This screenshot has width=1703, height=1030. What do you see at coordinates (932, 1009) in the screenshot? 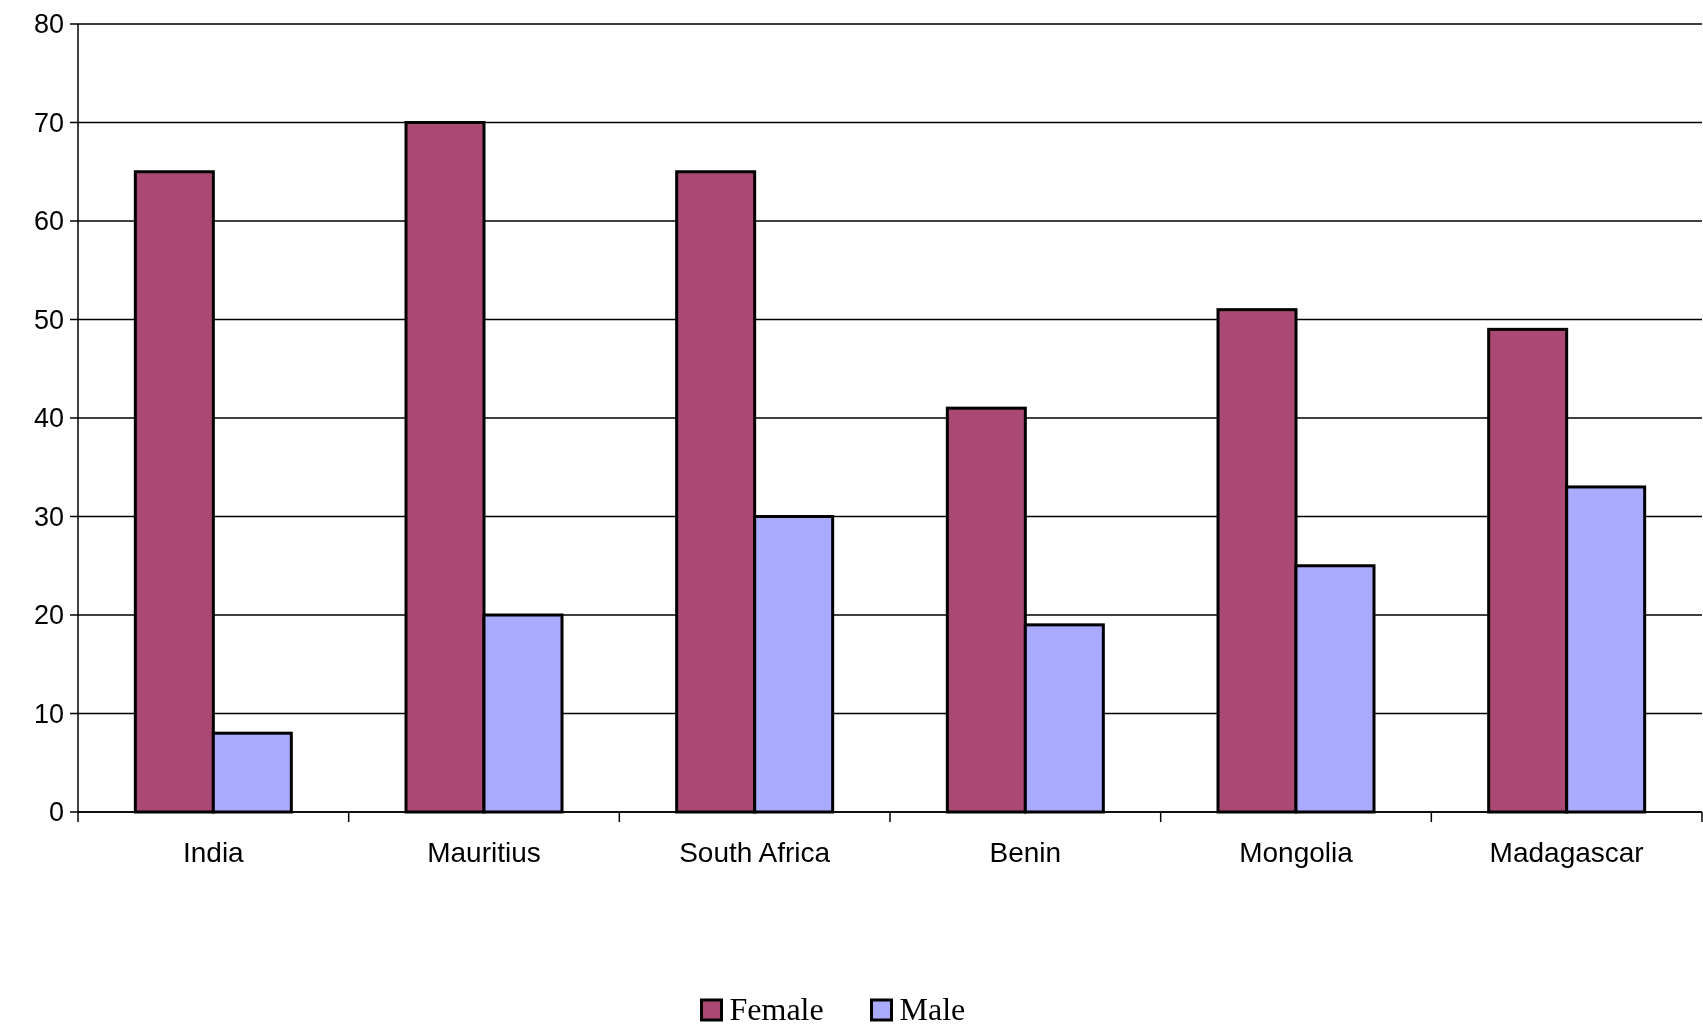
I see `legend-label: Male` at bounding box center [932, 1009].